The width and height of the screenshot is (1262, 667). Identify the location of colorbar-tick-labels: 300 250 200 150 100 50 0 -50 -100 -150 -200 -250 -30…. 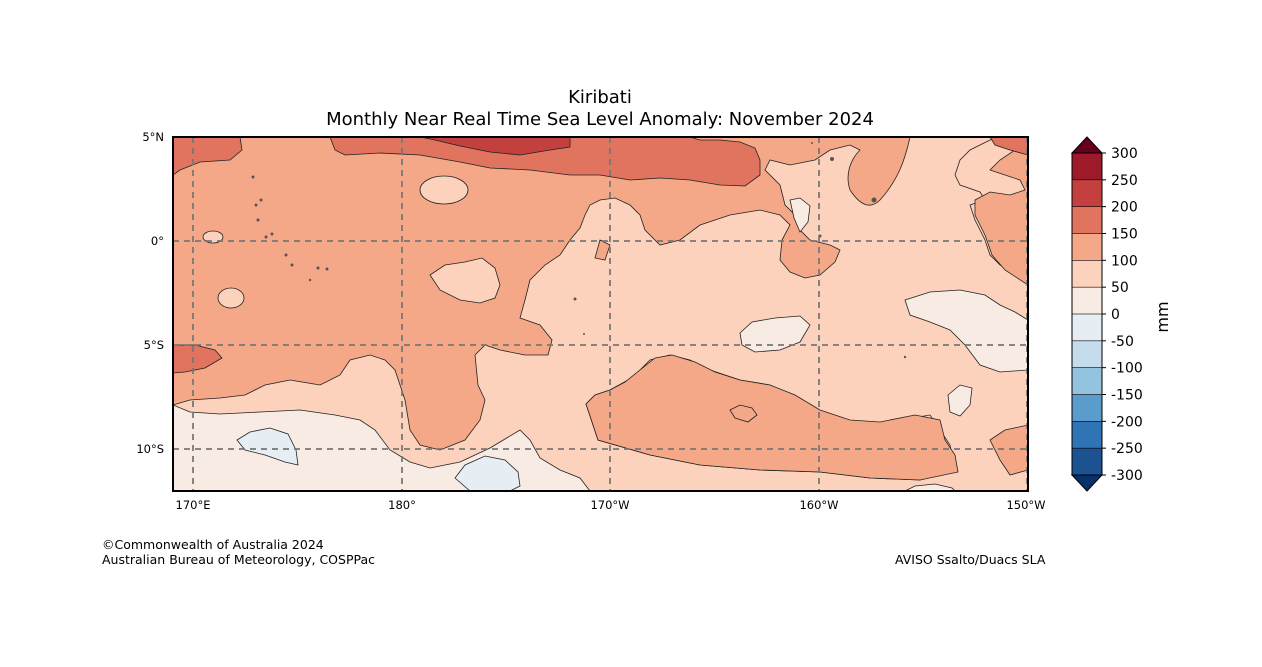
(1122, 315).